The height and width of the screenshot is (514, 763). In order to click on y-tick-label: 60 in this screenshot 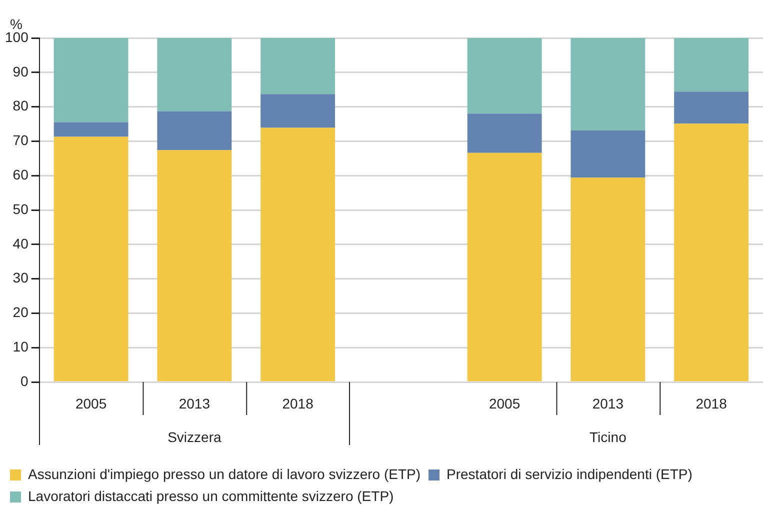, I will do `click(20, 174)`.